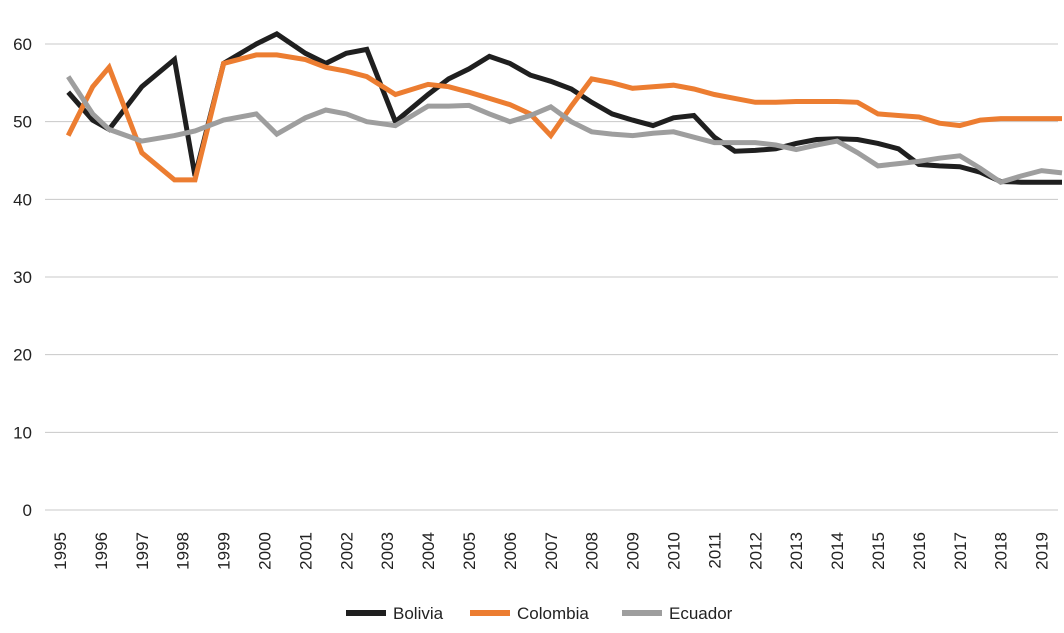  What do you see at coordinates (469, 551) in the screenshot?
I see `x-tick-label: 2005` at bounding box center [469, 551].